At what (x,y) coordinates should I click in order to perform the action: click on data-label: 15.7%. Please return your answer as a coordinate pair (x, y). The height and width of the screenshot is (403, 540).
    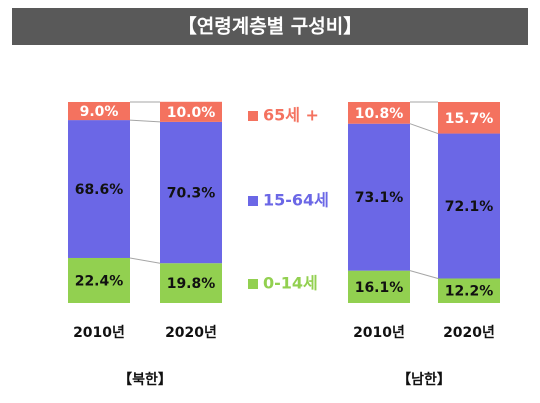
    Looking at the image, I should click on (469, 119).